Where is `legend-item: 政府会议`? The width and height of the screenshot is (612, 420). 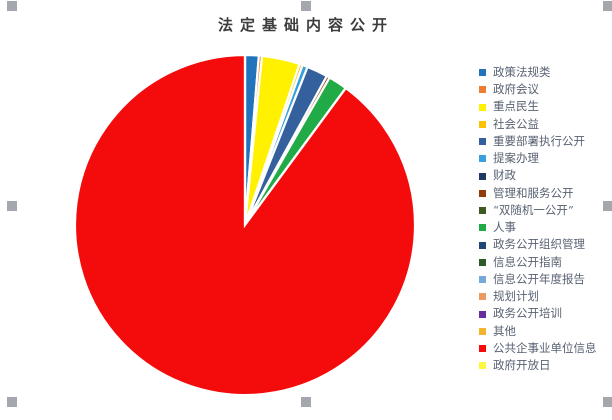 legend-item: 政府会议 is located at coordinates (538, 89).